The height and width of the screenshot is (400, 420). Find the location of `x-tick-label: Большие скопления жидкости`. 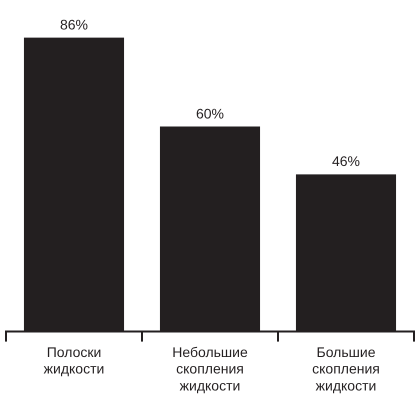

x-tick-label: Большие скопления жидкости is located at coordinates (346, 369).